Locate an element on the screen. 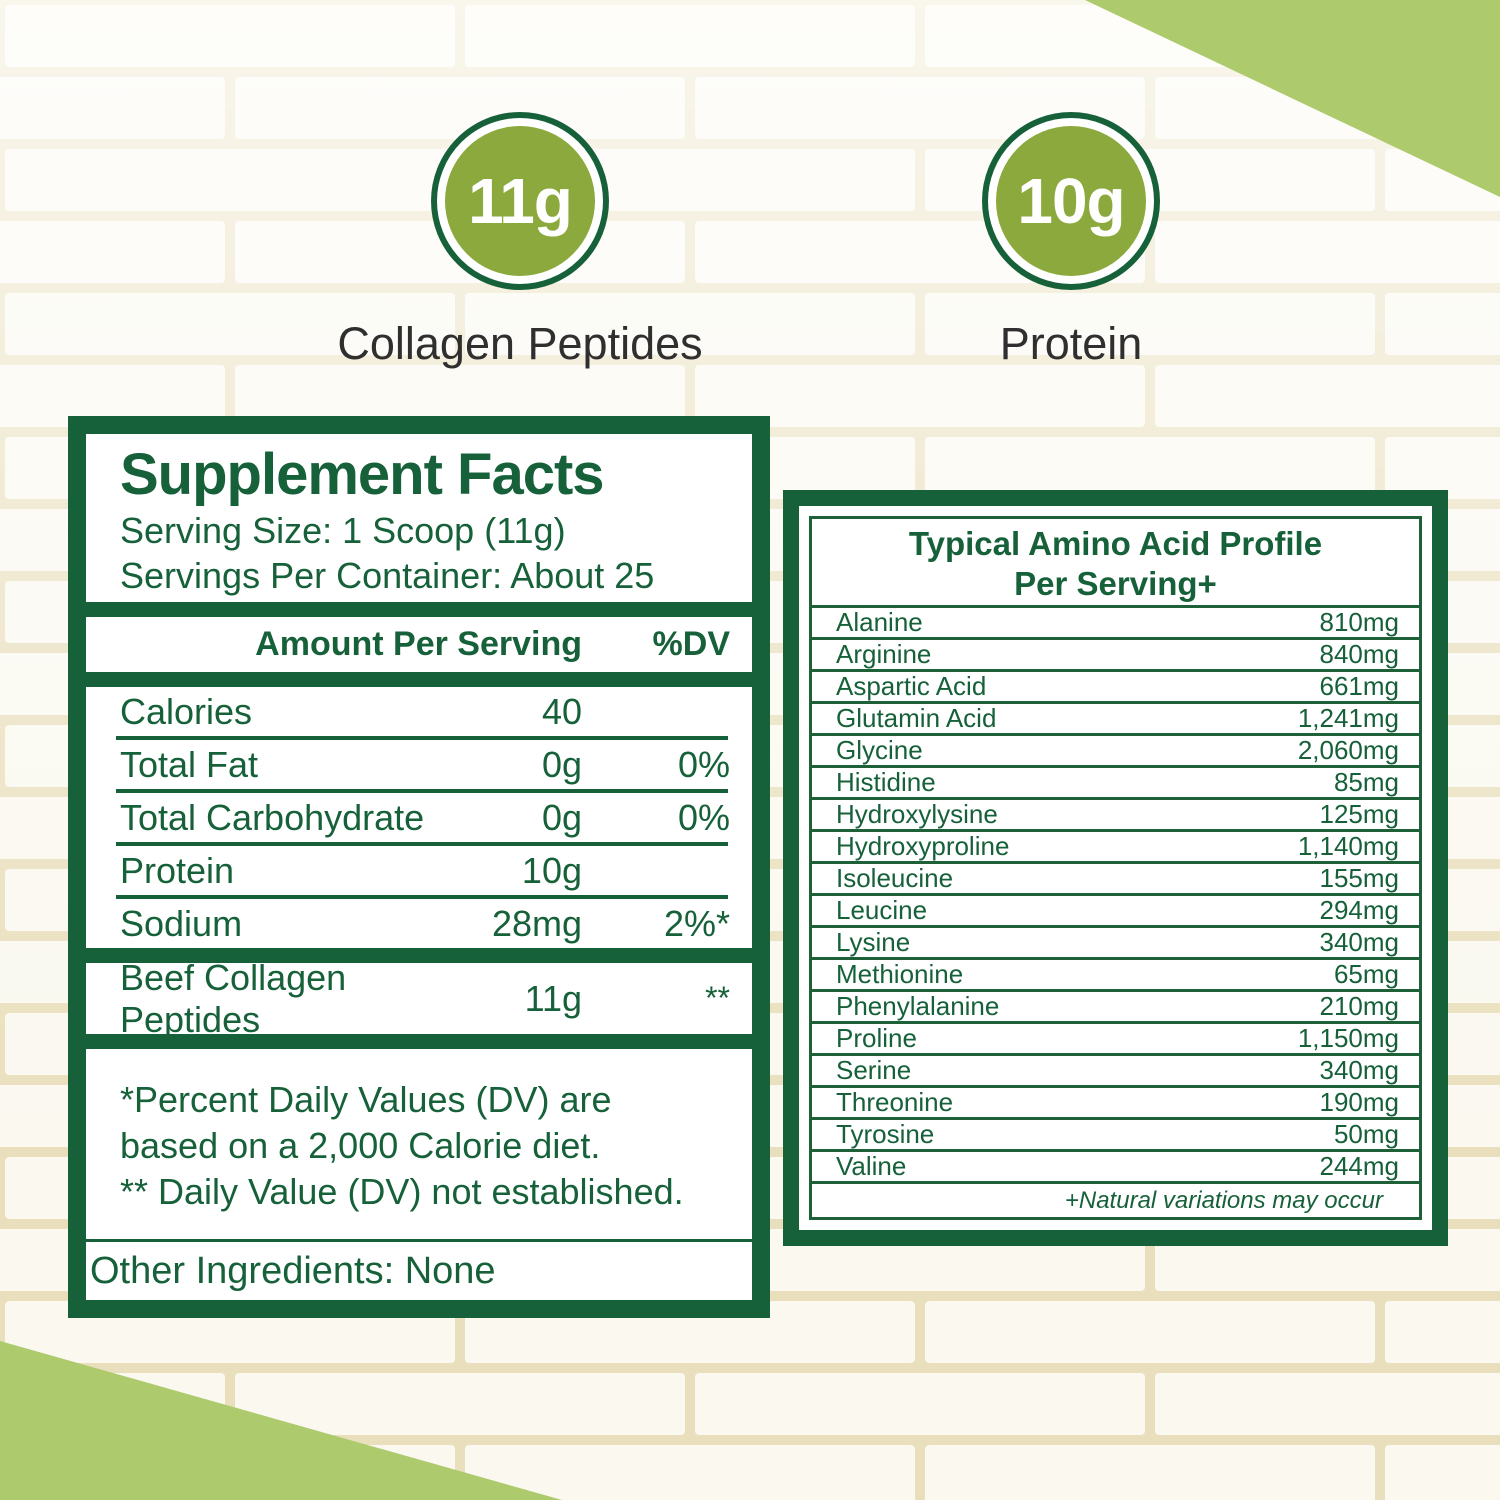 The height and width of the screenshot is (1500, 1500). amino-acid-name: Phenylalanine is located at coordinates (918, 1006).